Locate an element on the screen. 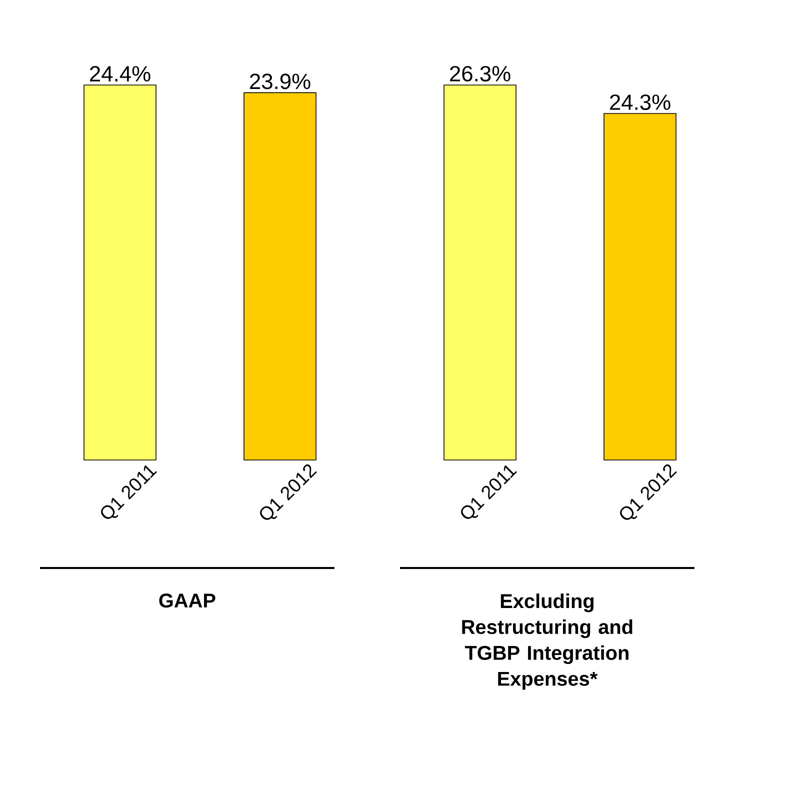  data-label: 24.4% is located at coordinates (120, 74).